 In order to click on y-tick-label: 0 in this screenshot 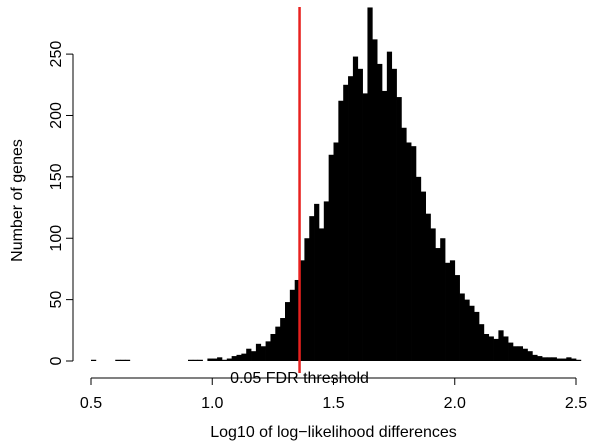, I will do `click(56, 360)`.